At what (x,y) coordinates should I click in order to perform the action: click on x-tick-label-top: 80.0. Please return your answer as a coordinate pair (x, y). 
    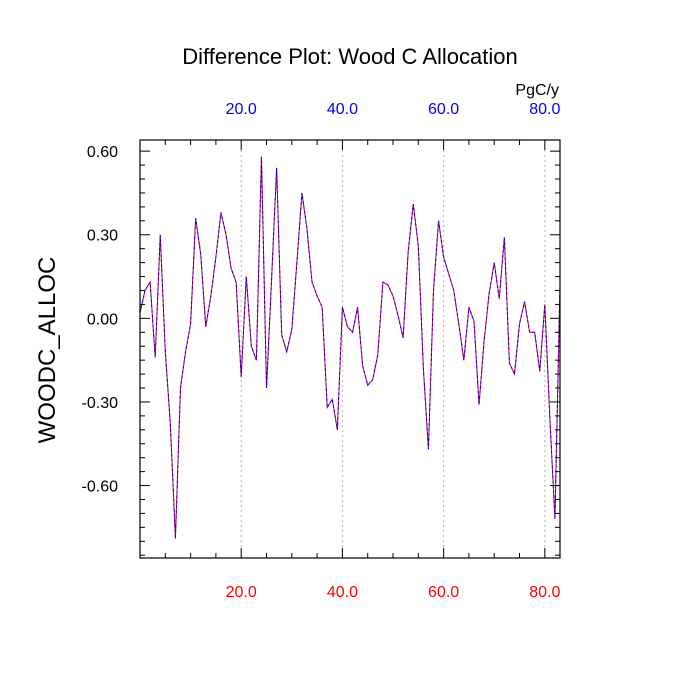
    Looking at the image, I should click on (544, 109).